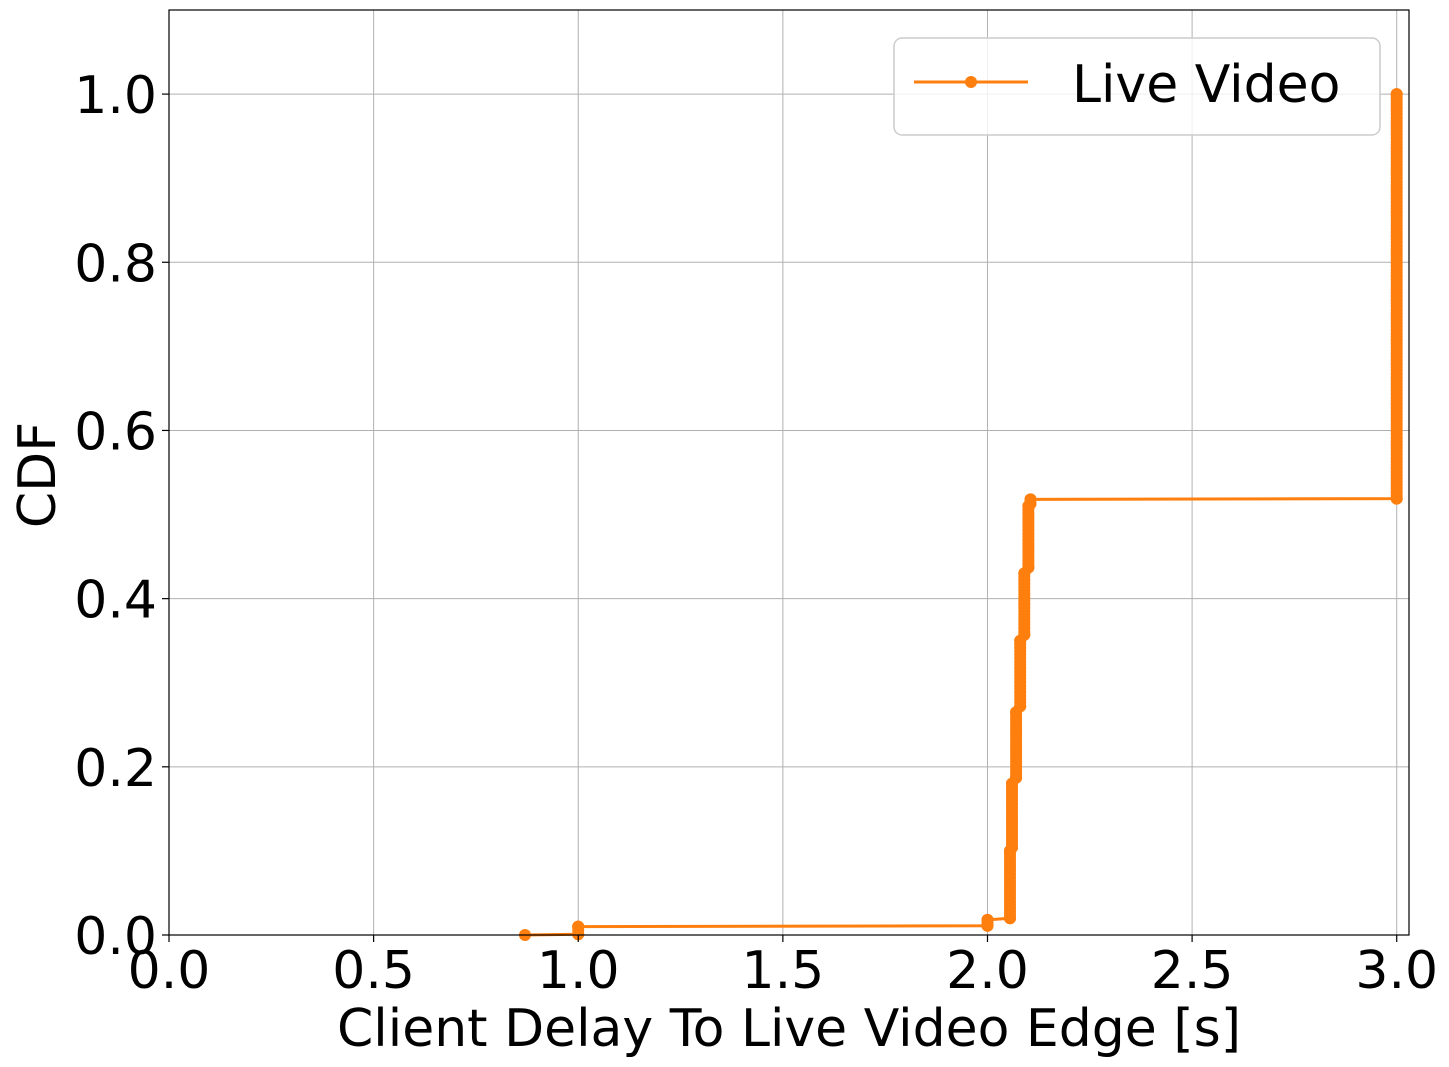 This screenshot has height=1067, width=1449. What do you see at coordinates (1192, 971) in the screenshot?
I see `x-tick-label: 2.5` at bounding box center [1192, 971].